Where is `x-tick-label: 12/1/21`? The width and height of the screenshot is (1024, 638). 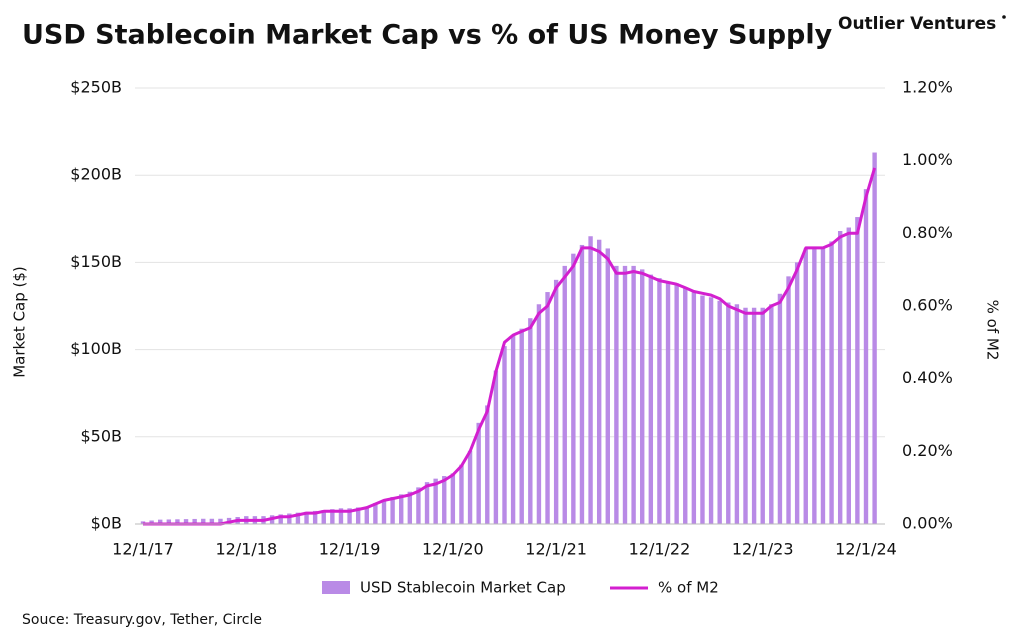 x-tick-label: 12/1/21 is located at coordinates (556, 549).